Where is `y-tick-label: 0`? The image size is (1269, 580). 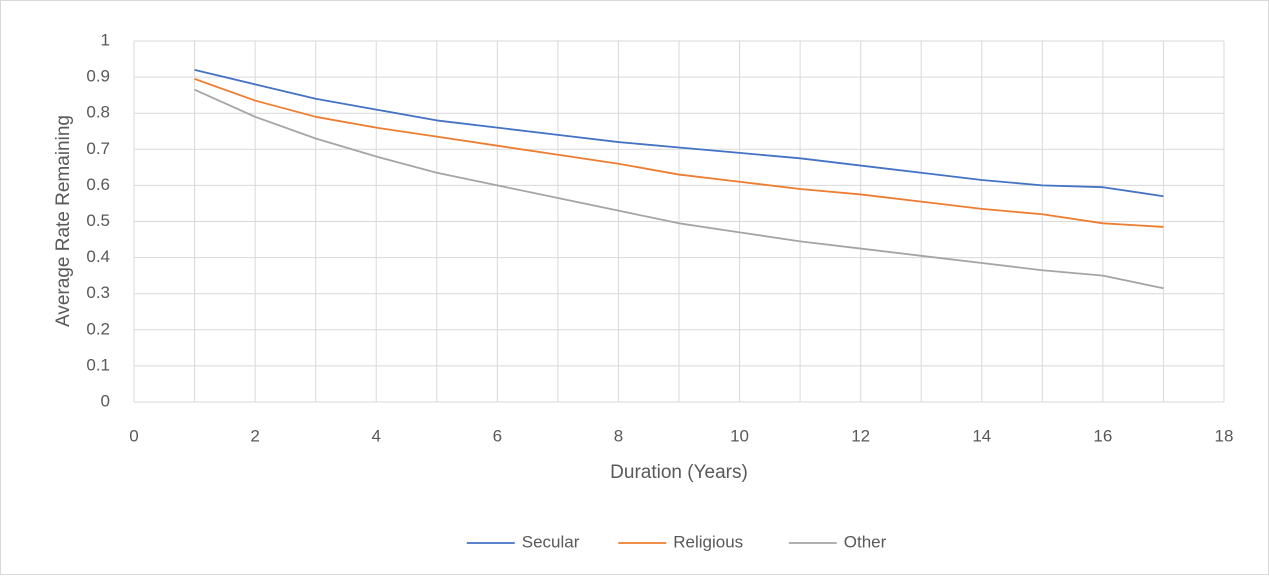 y-tick-label: 0 is located at coordinates (105, 400).